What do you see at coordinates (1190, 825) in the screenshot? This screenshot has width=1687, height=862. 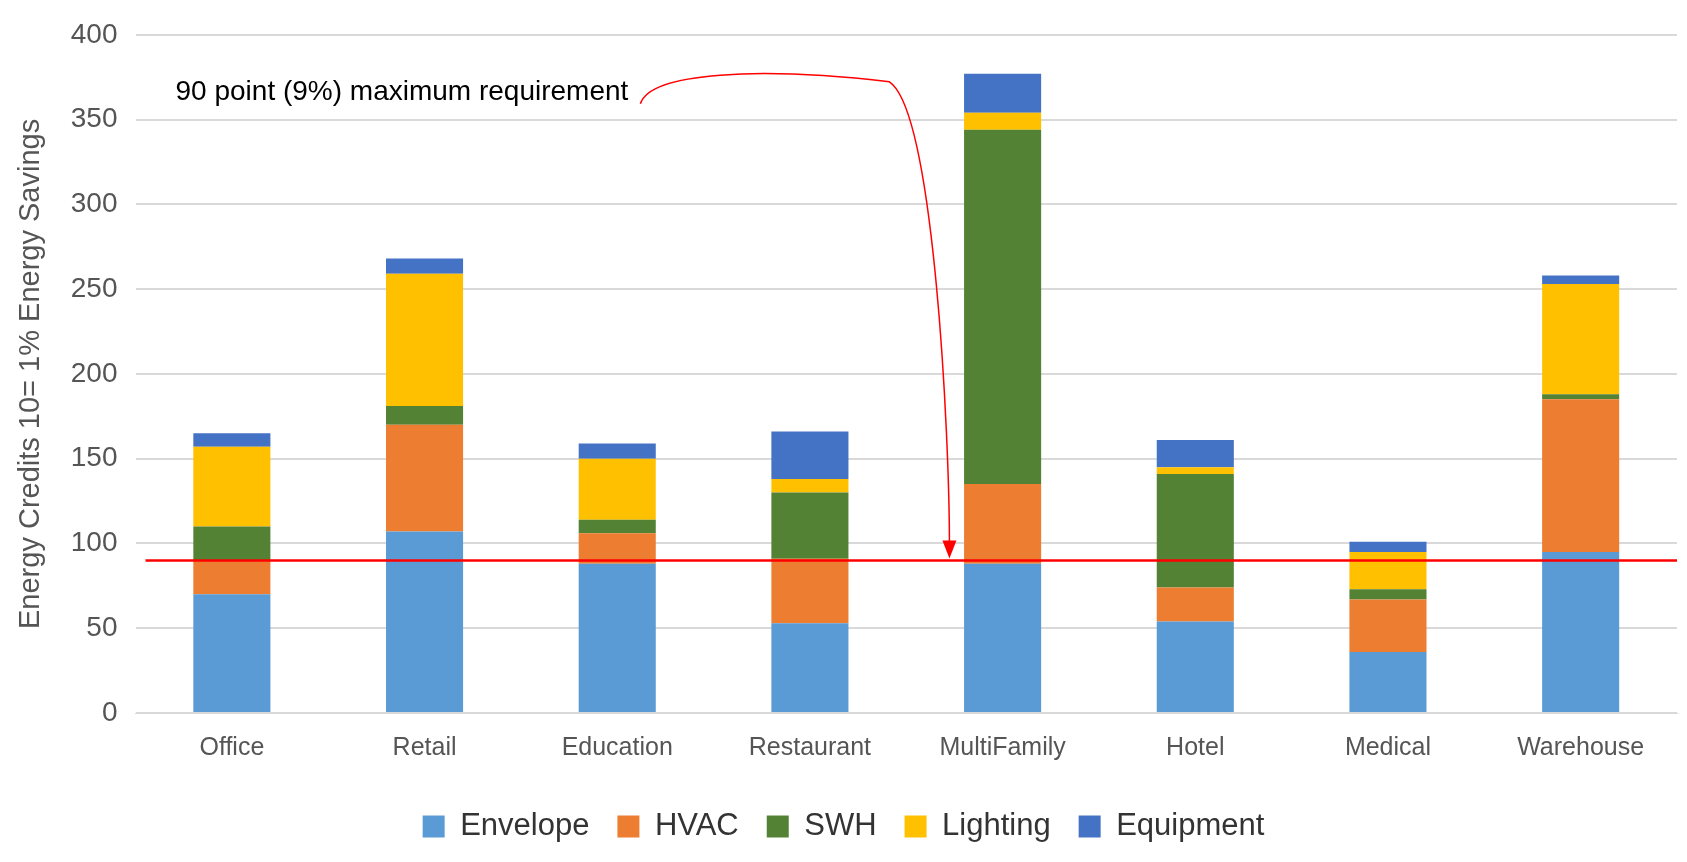 I see `legend-label: Equipment` at bounding box center [1190, 825].